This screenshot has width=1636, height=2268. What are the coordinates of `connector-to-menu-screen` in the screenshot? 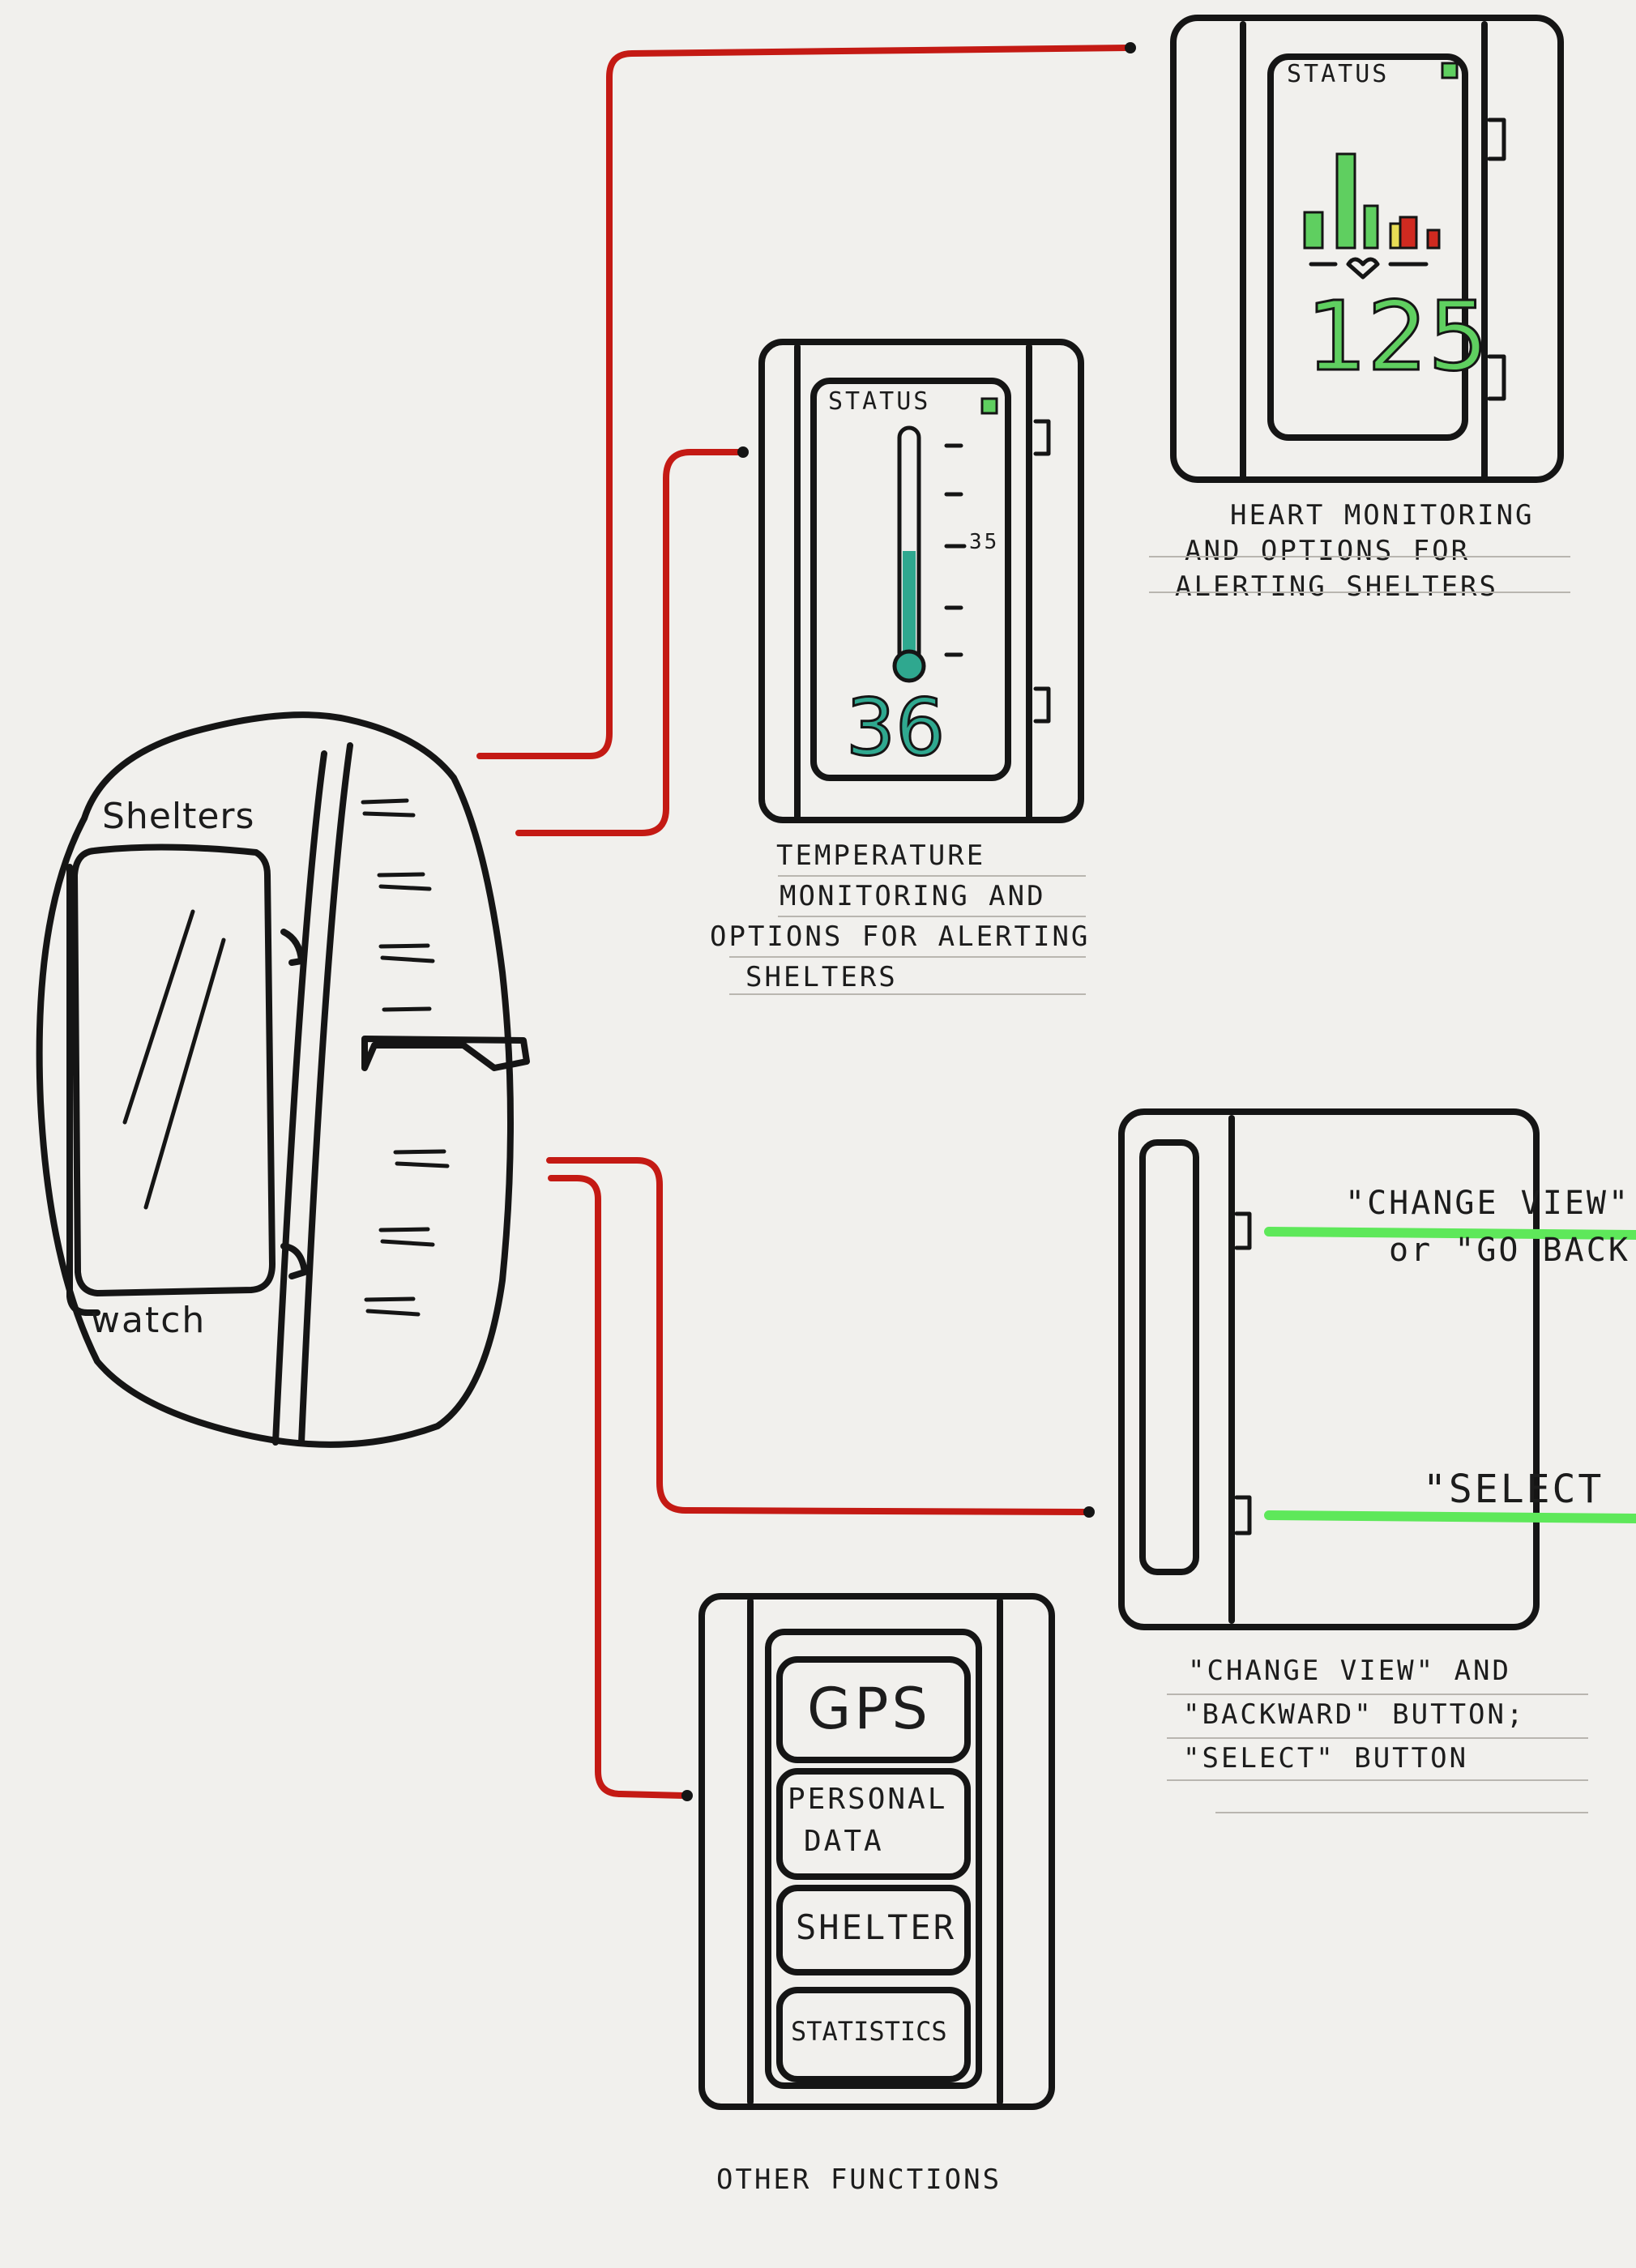 It's located at (617, 1487).